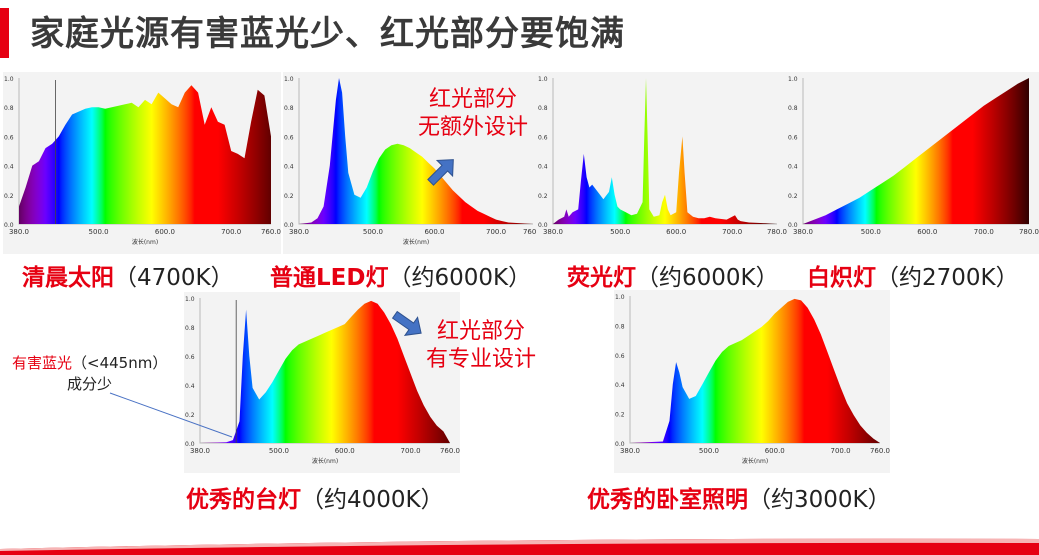 The width and height of the screenshot is (1039, 555). Describe the element at coordinates (673, 278) in the screenshot. I see `caption-fluorescent: 荧光灯（约6000K）` at that location.